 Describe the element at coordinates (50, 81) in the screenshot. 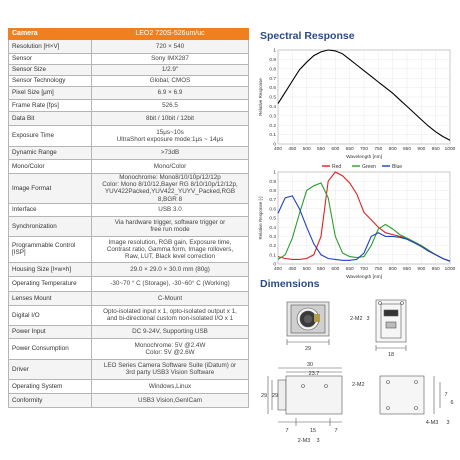

I see `spec-label: Sensor Technology` at that location.